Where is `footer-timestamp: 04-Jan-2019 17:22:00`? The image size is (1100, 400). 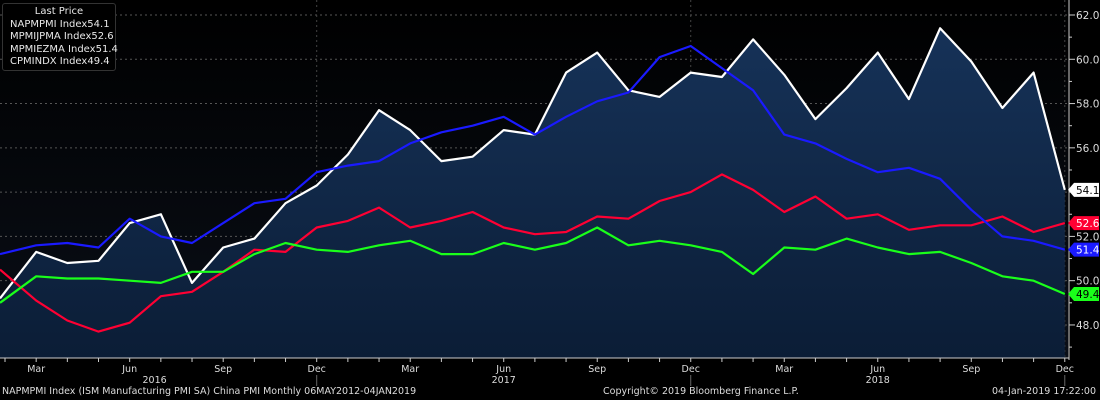
footer-timestamp: 04-Jan-2019 17:22:00 is located at coordinates (1044, 391).